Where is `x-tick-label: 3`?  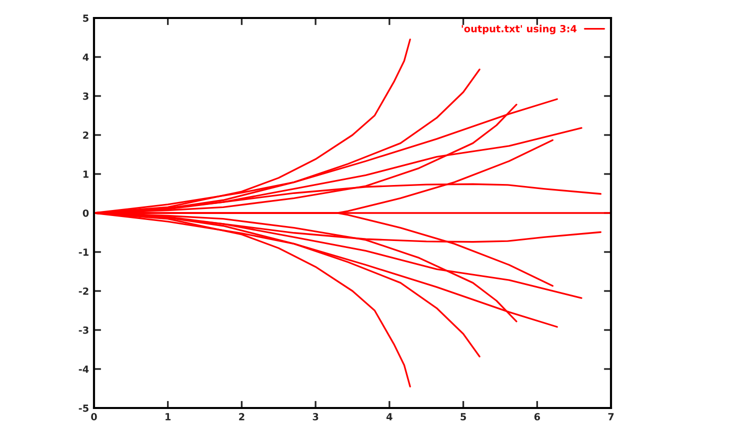 x-tick-label: 3 is located at coordinates (315, 416).